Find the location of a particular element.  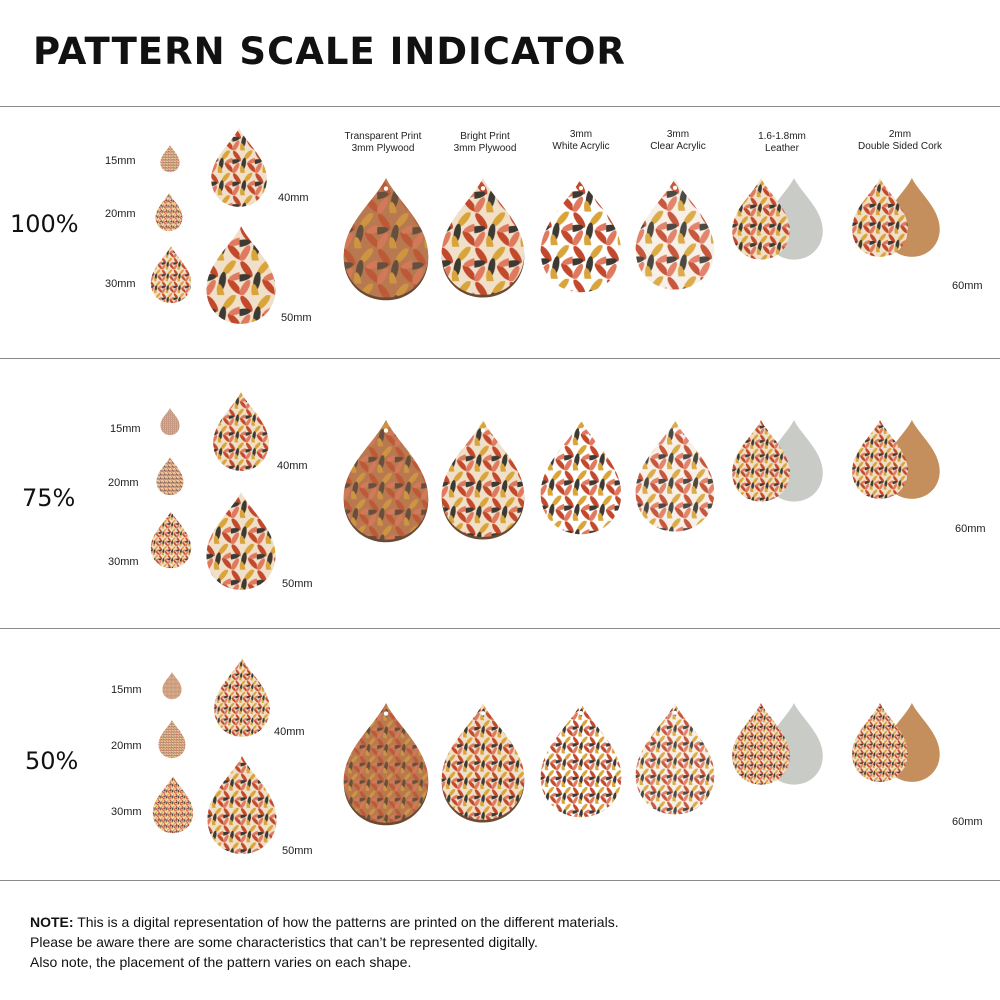

column-header-white-acrylic: 3mm White Acrylic is located at coordinates (581, 140).